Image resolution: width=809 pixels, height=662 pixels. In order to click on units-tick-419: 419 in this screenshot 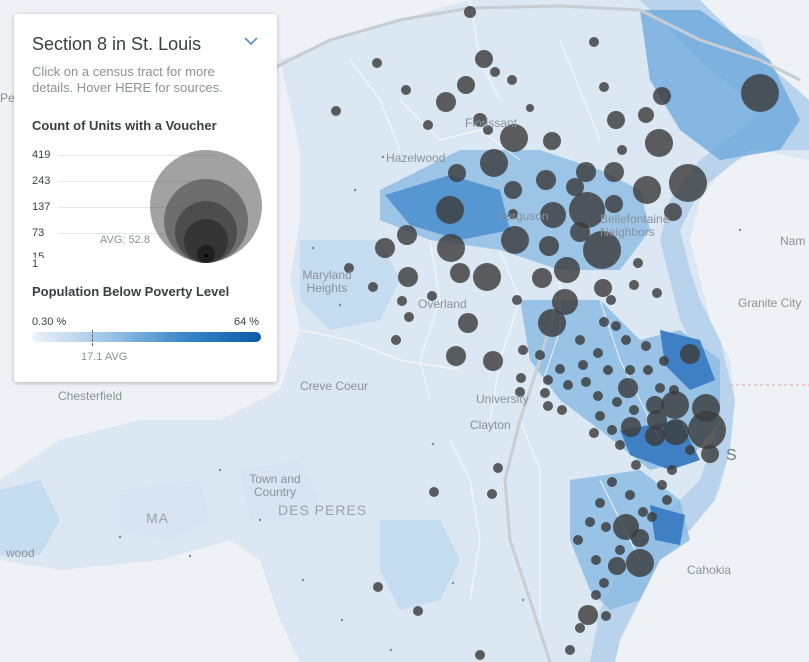, I will do `click(41, 155)`.